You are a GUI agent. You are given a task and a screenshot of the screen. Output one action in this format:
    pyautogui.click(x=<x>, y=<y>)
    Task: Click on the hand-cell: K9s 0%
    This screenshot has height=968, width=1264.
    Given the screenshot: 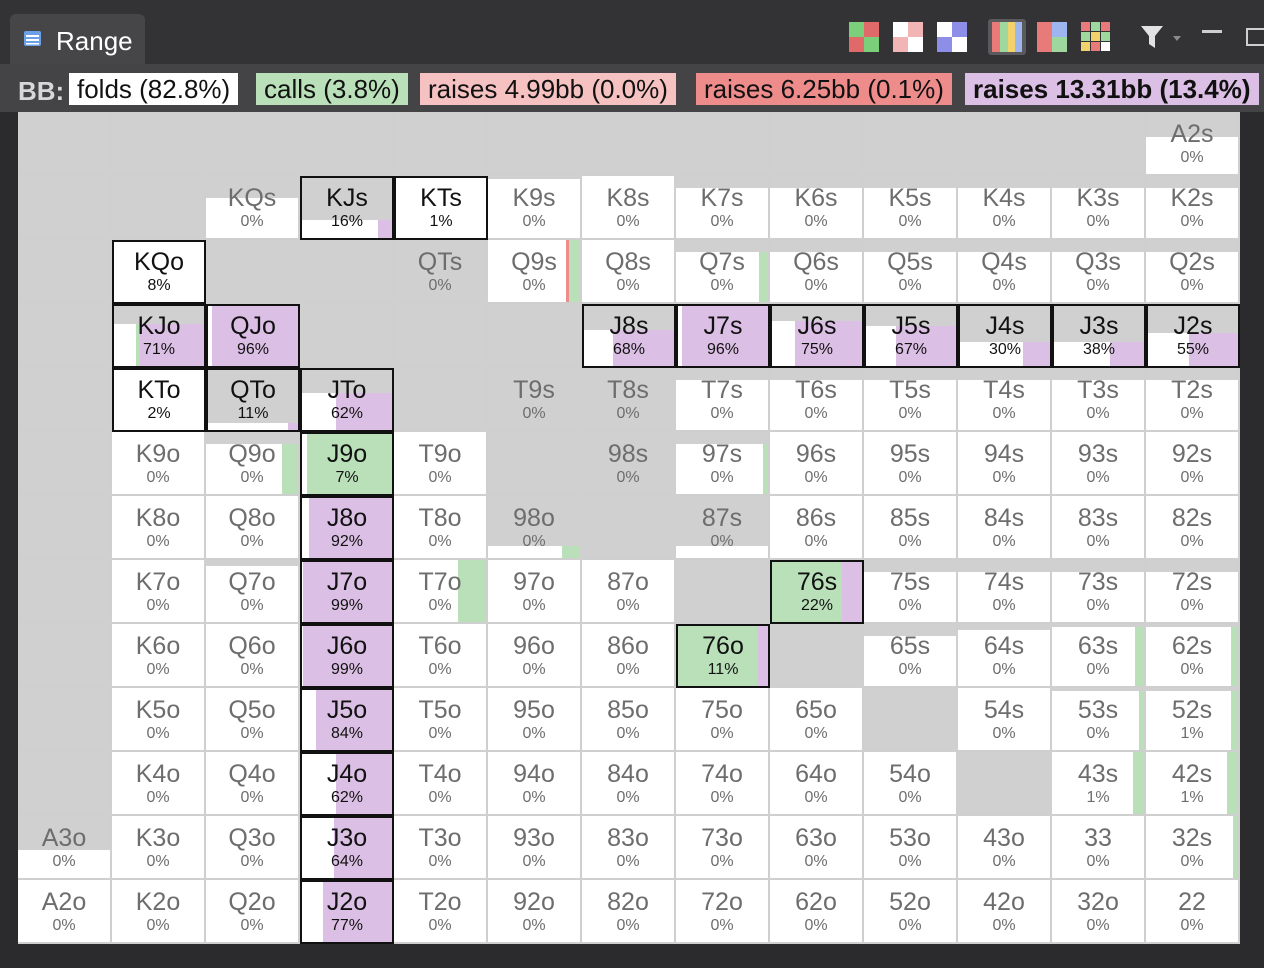 What is the action you would take?
    pyautogui.click(x=535, y=208)
    